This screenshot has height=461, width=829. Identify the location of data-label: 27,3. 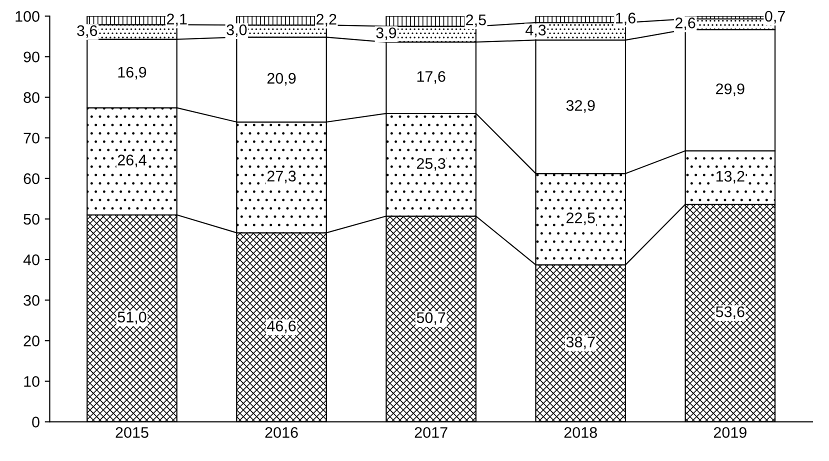
(281, 177).